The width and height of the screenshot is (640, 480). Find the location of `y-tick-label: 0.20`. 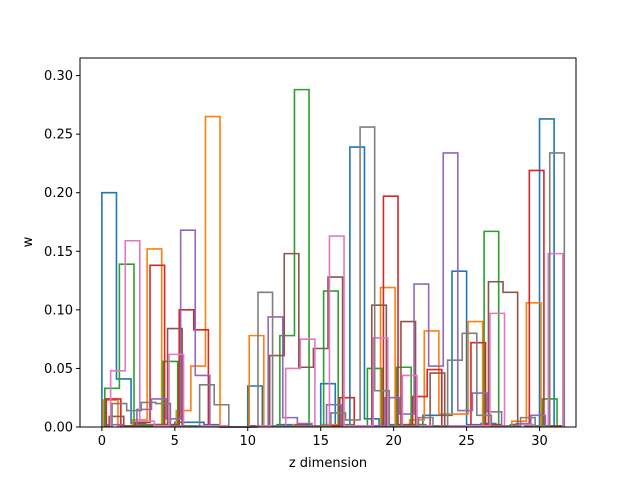

y-tick-label: 0.20 is located at coordinates (58, 193).